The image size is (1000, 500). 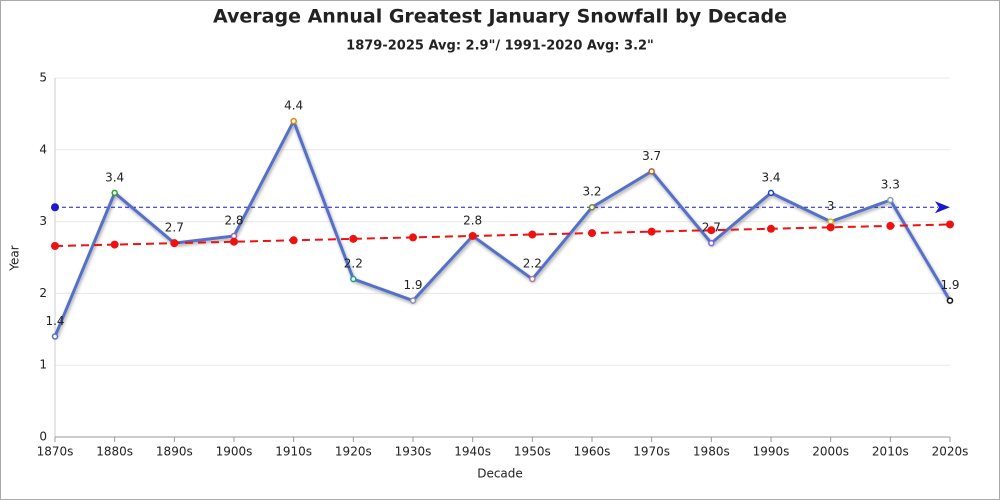 I want to click on x-tick-label: 1930s, so click(x=413, y=452).